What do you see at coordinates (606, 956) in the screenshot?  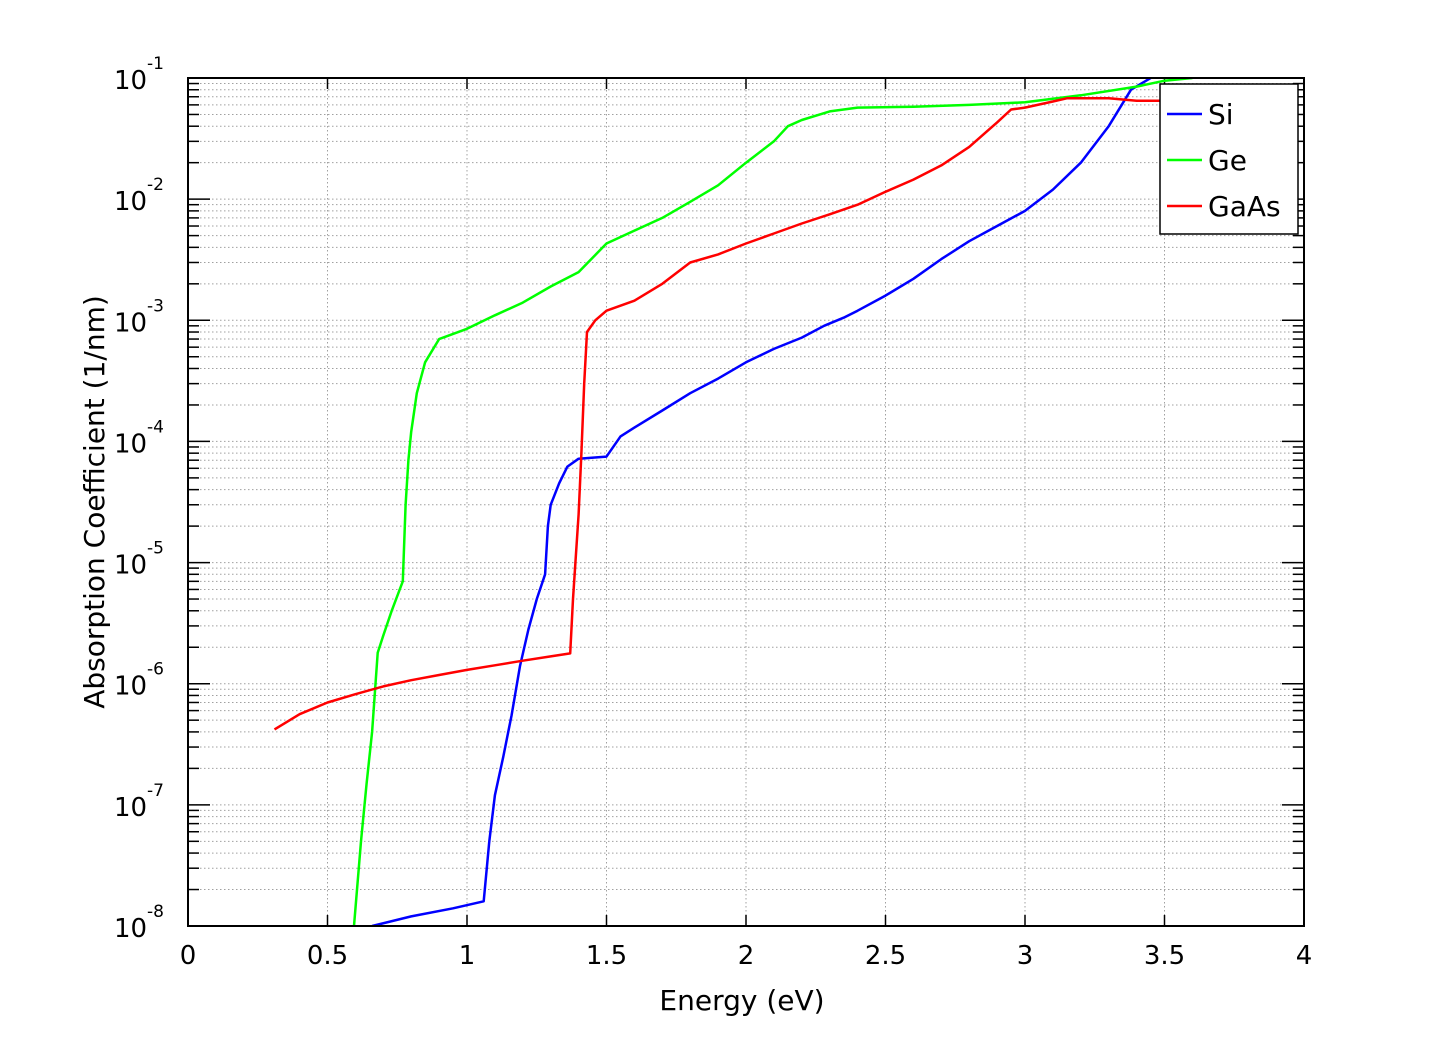 I see `x-tick-label: 1.5` at bounding box center [606, 956].